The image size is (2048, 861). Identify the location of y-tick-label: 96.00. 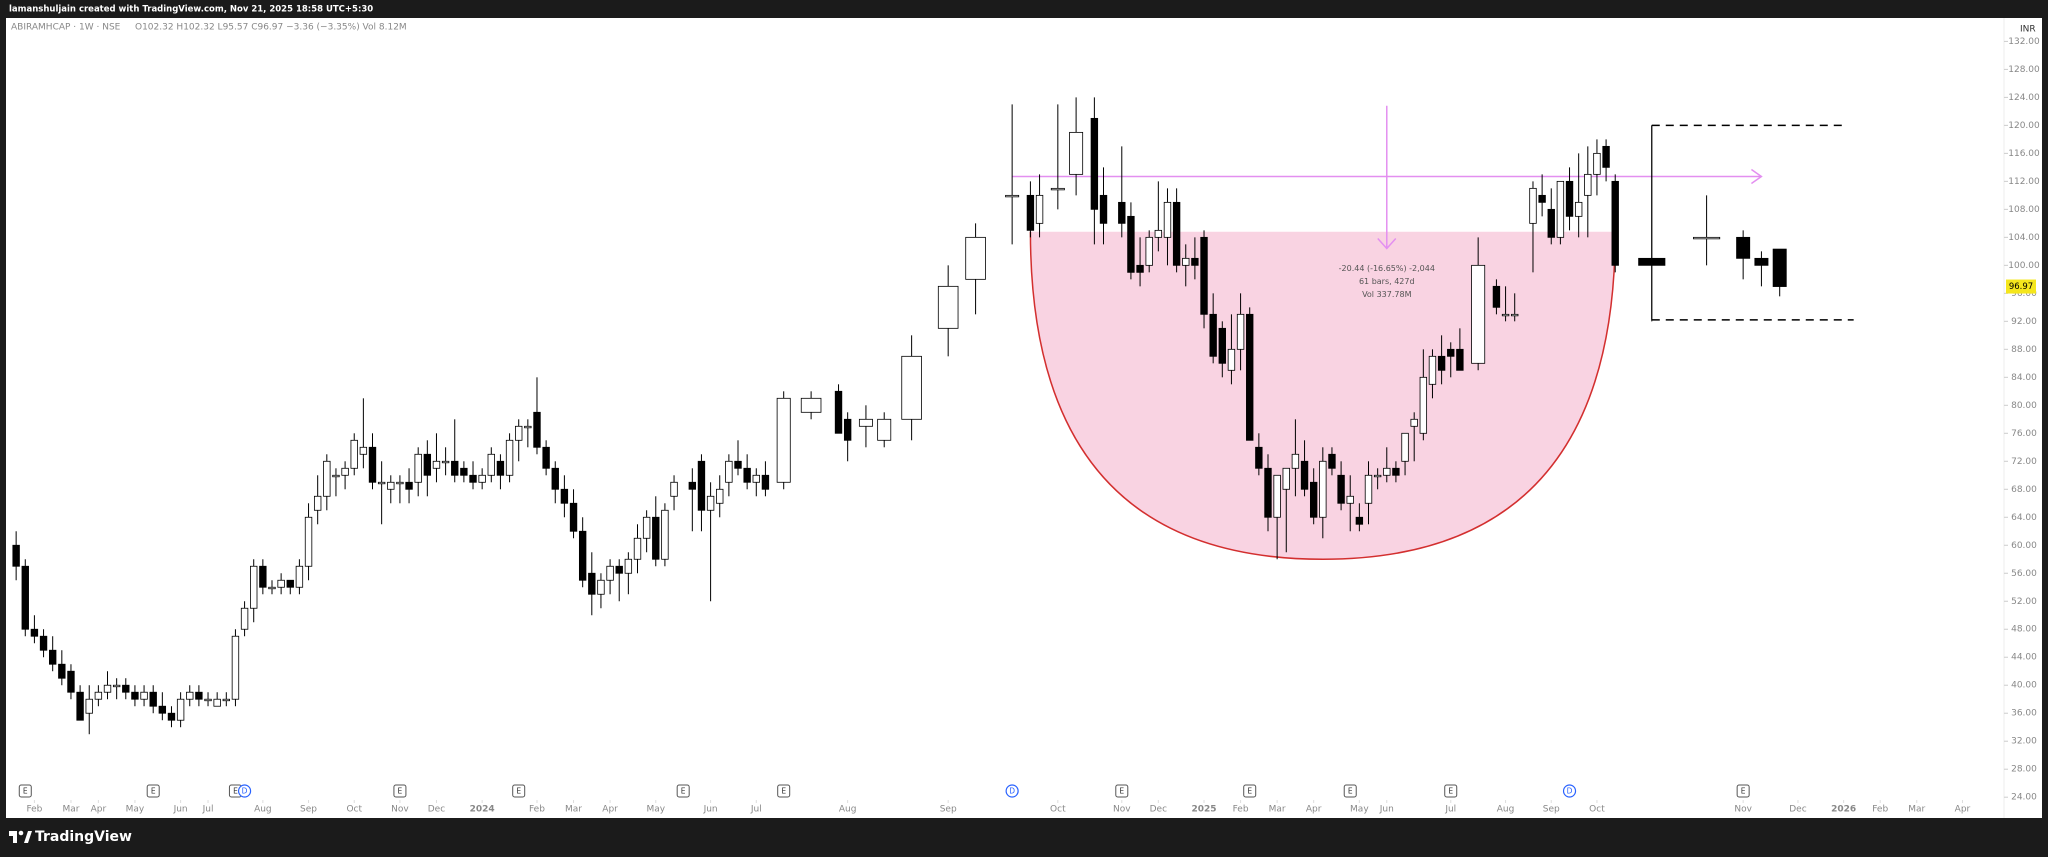
(2024, 294).